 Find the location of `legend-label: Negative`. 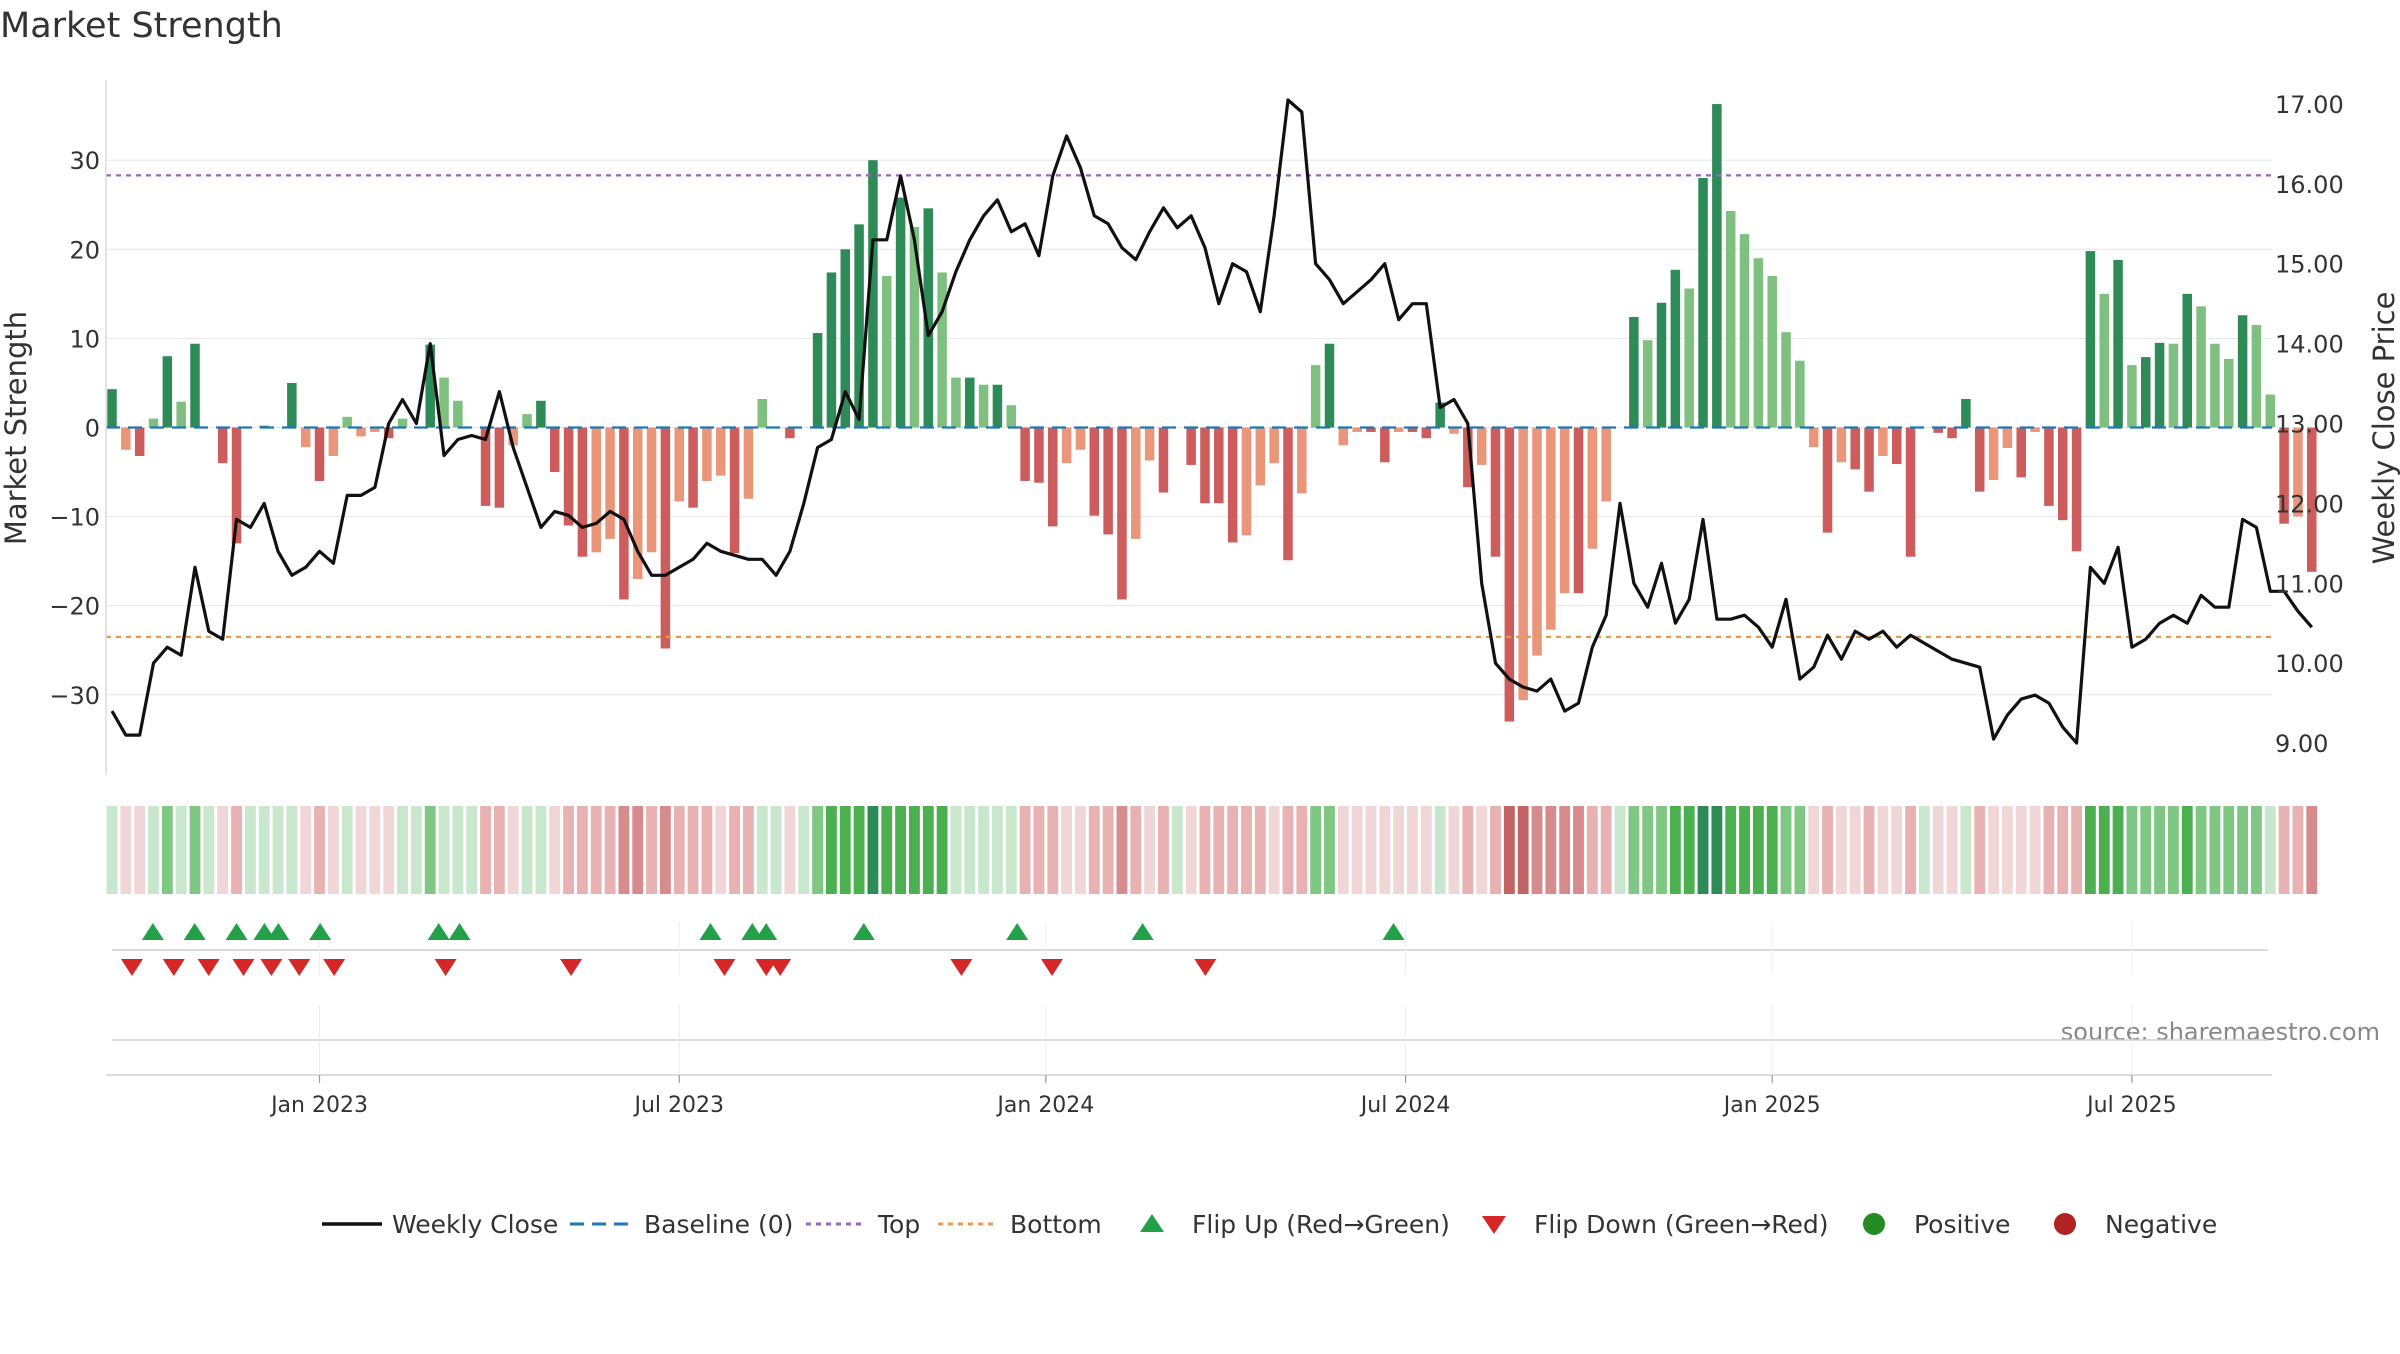

legend-label: Negative is located at coordinates (2161, 1224).